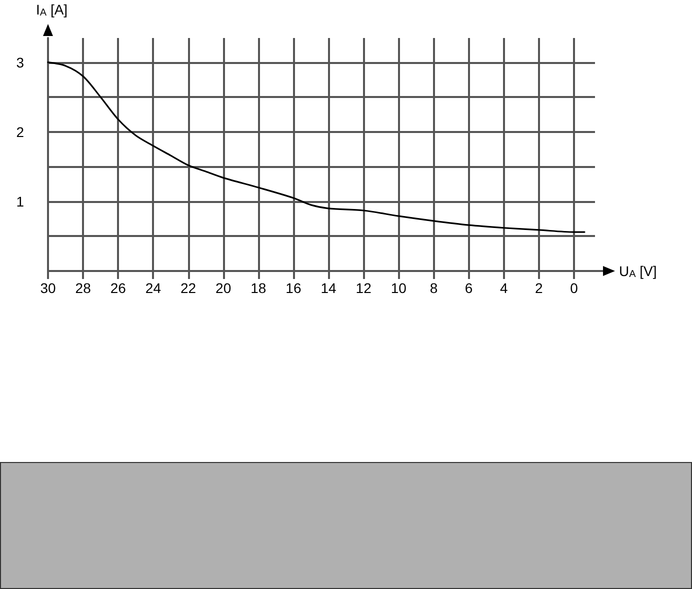 This screenshot has height=589, width=692. What do you see at coordinates (294, 288) in the screenshot?
I see `x-tick-label: 16` at bounding box center [294, 288].